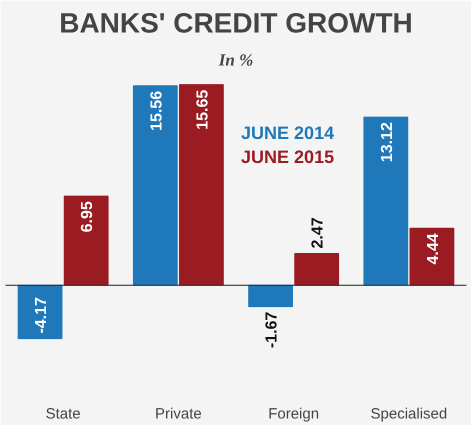 The image size is (471, 425). Describe the element at coordinates (41, 315) in the screenshot. I see `data-label: -4.17` at that location.